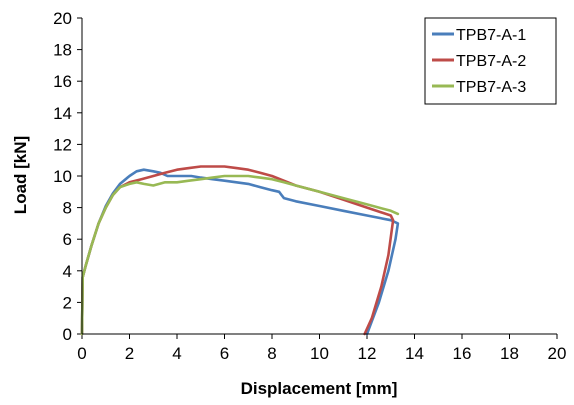  I want to click on x-tick-label: 16, so click(462, 353).